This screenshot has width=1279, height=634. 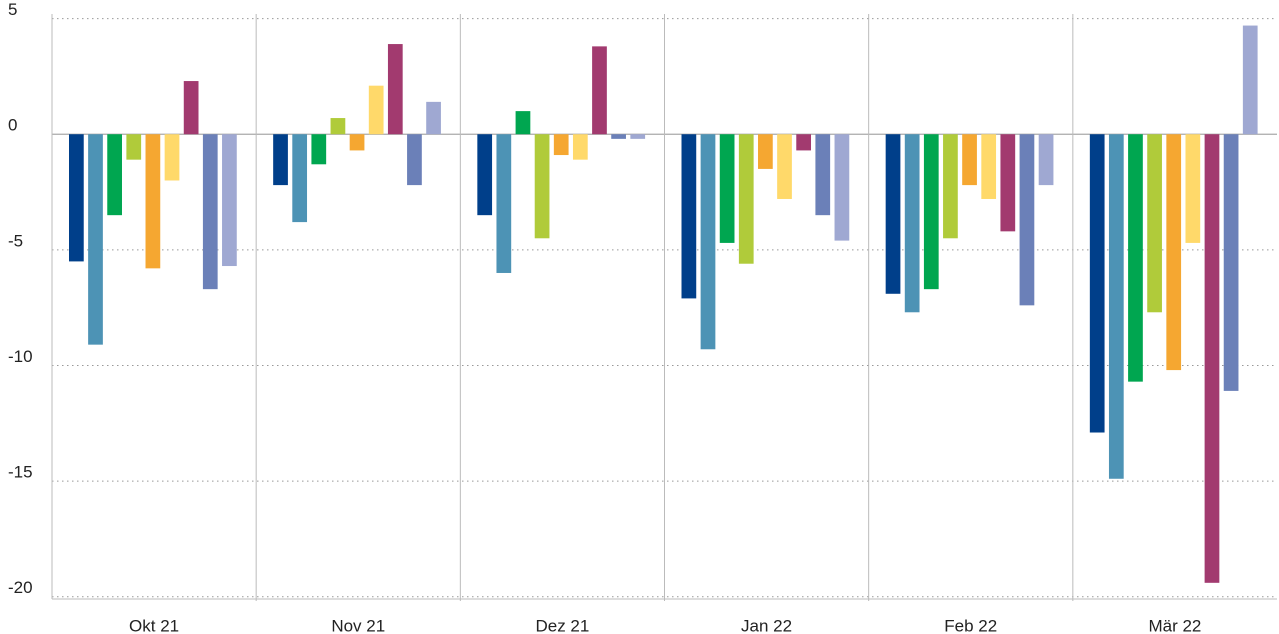 What do you see at coordinates (358, 625) in the screenshot?
I see `x-tick-label: Nov 21` at bounding box center [358, 625].